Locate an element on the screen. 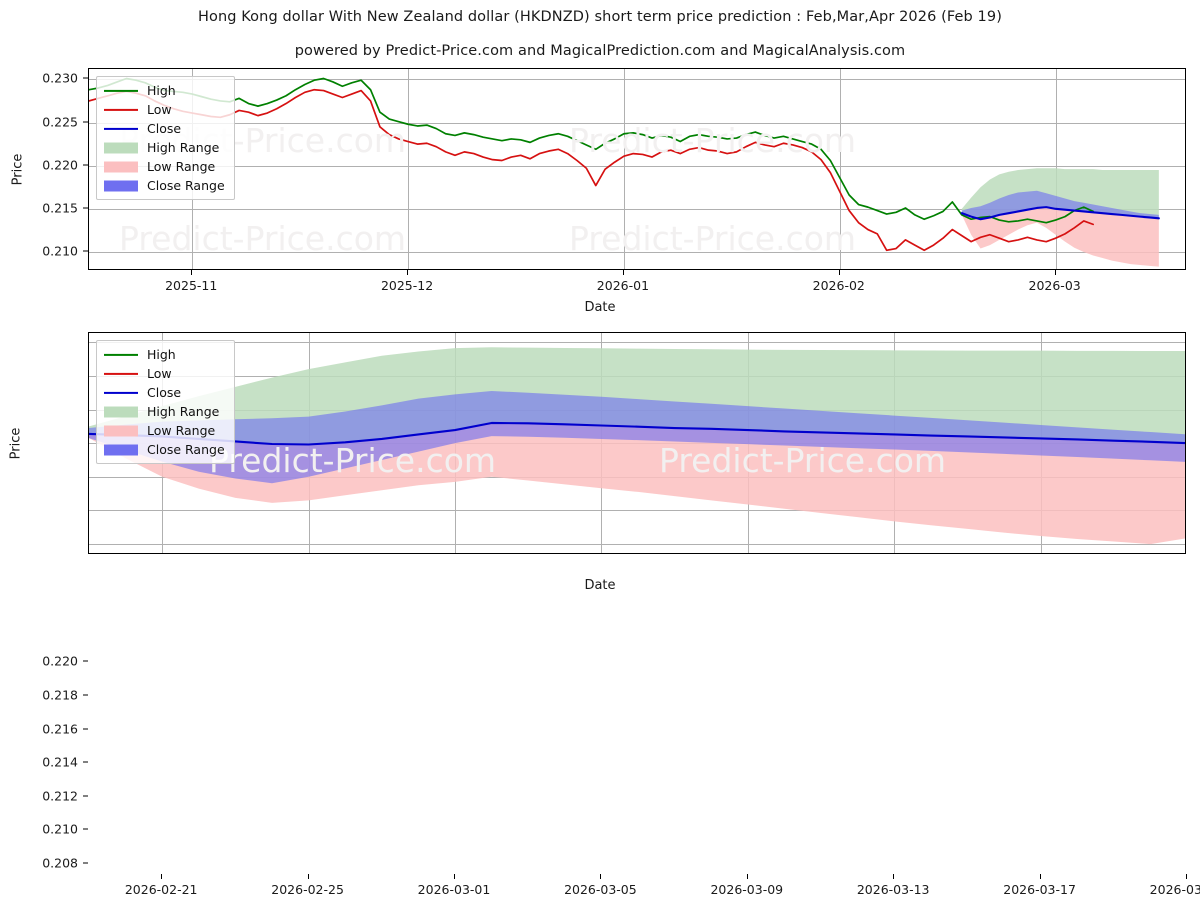 The height and width of the screenshot is (897, 1200). x-axis-tick-label: 2026-02-25 is located at coordinates (307, 889).